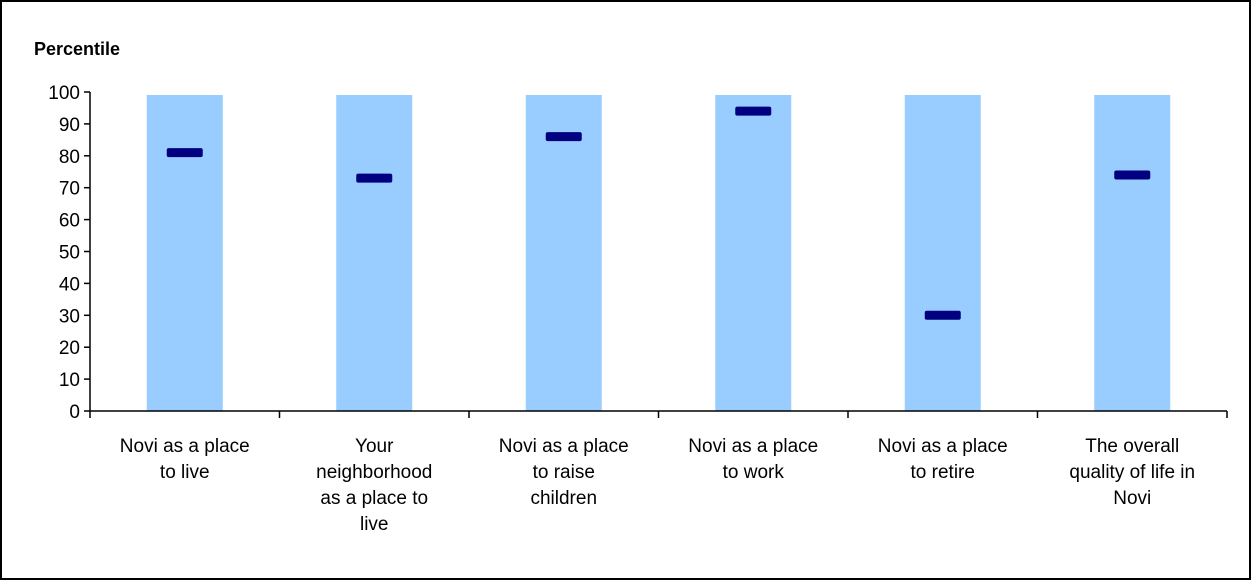 This screenshot has height=580, width=1253. Describe the element at coordinates (185, 459) in the screenshot. I see `x-tick-label: Novi as a place to live` at that location.